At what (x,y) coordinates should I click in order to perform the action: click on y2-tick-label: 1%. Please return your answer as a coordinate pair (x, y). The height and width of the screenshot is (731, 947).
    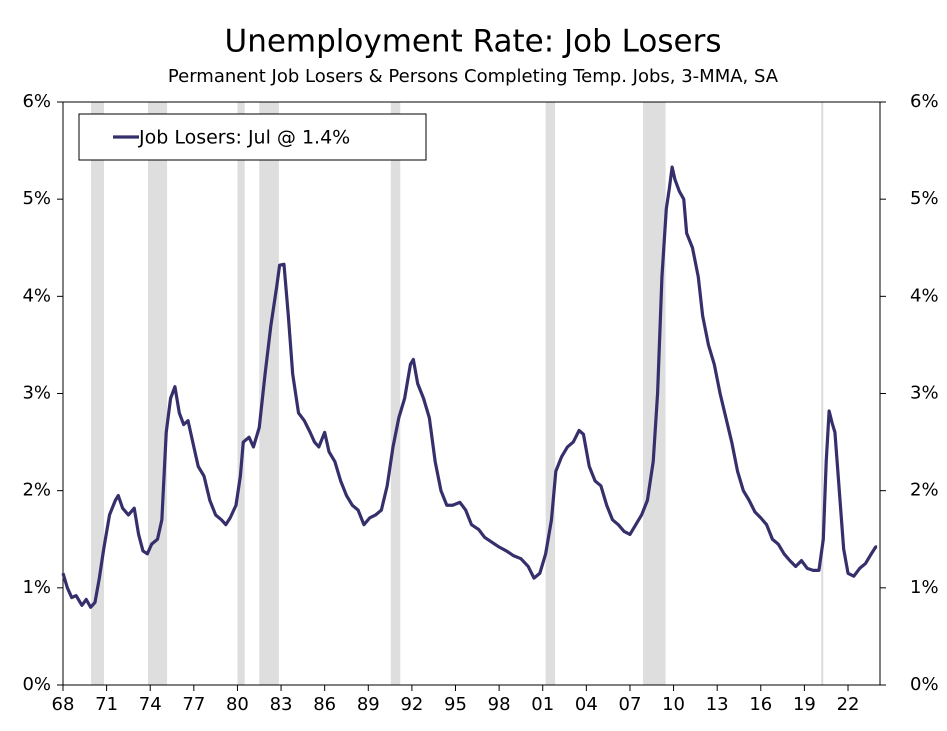
    Looking at the image, I should click on (924, 587).